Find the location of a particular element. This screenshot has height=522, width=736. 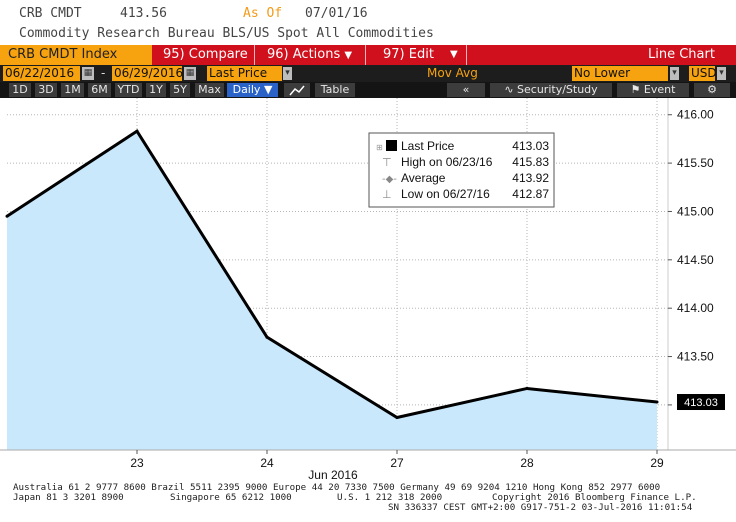

start-date-field: 06/22/2016 is located at coordinates (41, 73).